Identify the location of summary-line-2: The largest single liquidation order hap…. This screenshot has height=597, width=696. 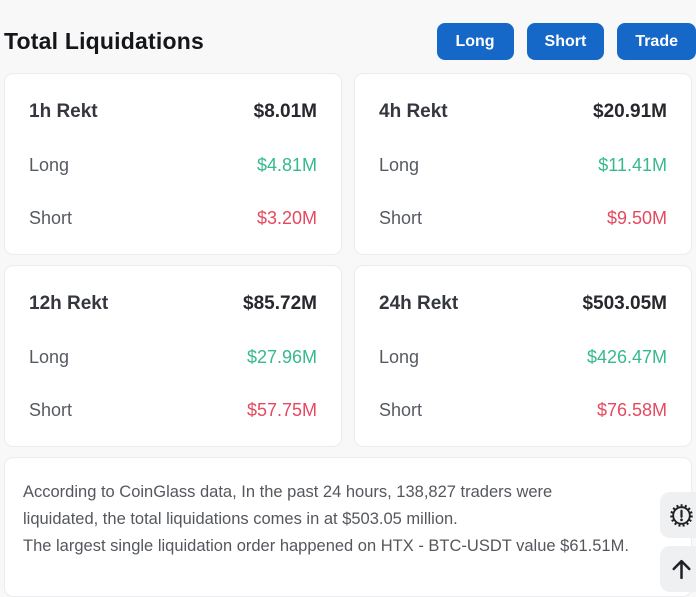
(326, 546).